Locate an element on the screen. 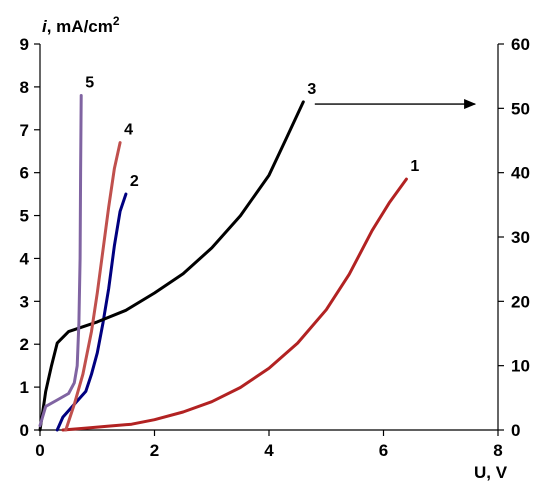 This screenshot has width=550, height=496. y-left-tick-label: 0 is located at coordinates (24, 430).